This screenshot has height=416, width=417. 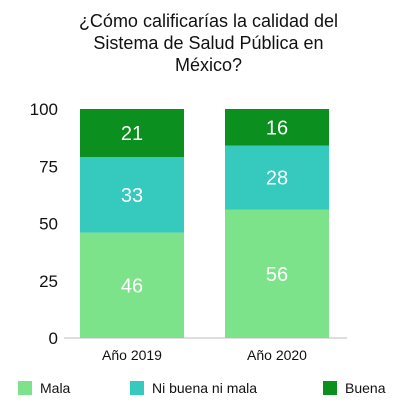 I want to click on bar-mala-ano-2020, so click(x=277, y=273).